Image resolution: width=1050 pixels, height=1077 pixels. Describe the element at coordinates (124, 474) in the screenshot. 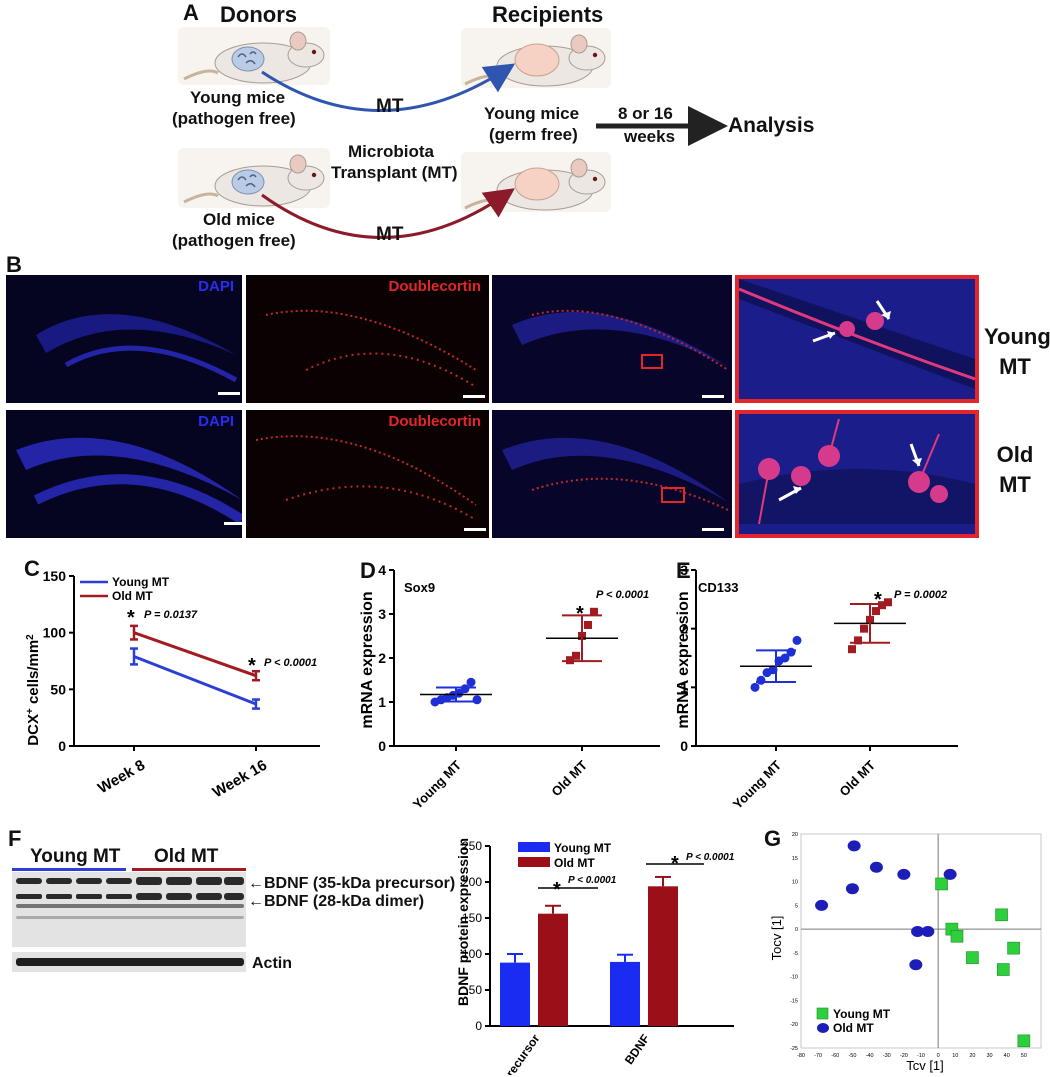

I see `micrograph-dapi-old: DAPI` at that location.